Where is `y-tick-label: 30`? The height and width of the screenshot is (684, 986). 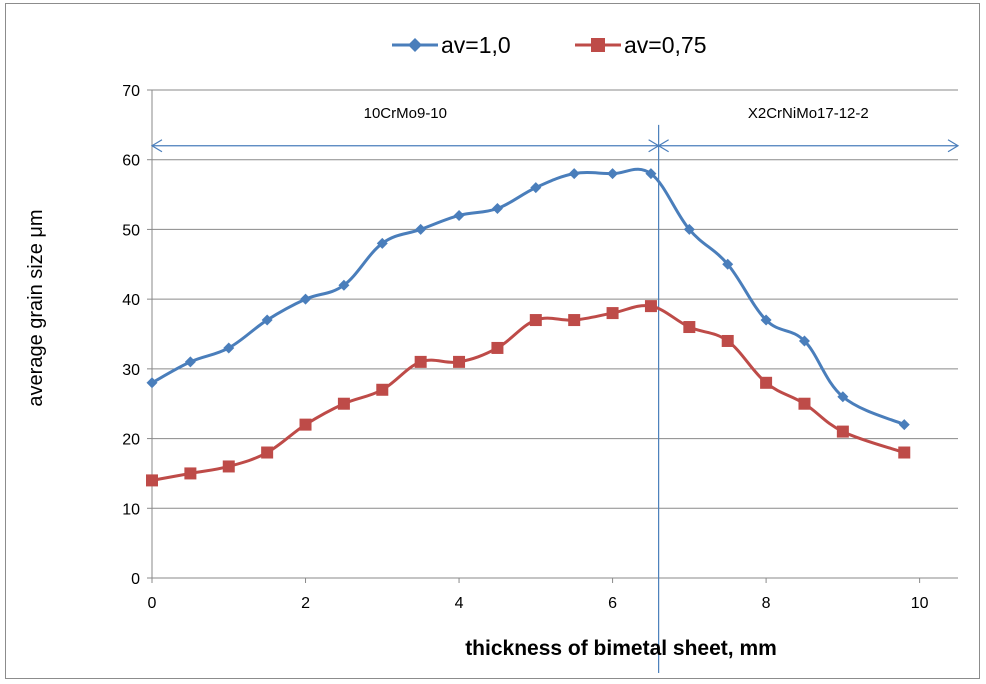
y-tick-label: 30 is located at coordinates (131, 370).